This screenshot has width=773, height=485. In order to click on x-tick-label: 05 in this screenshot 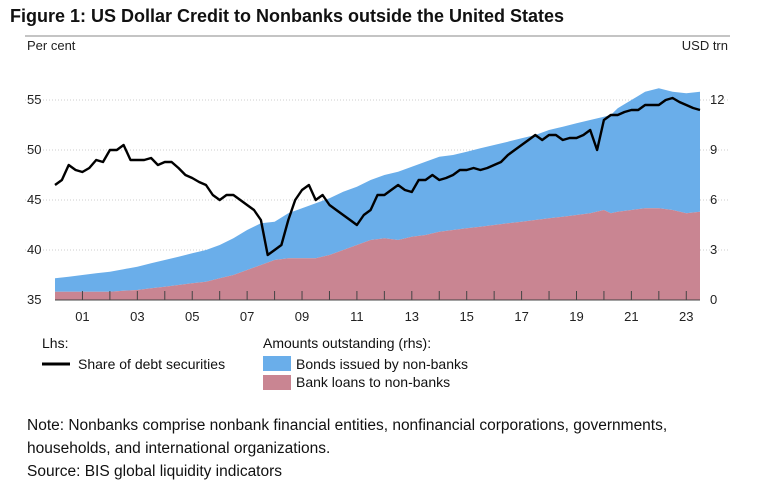, I will do `click(192, 316)`.